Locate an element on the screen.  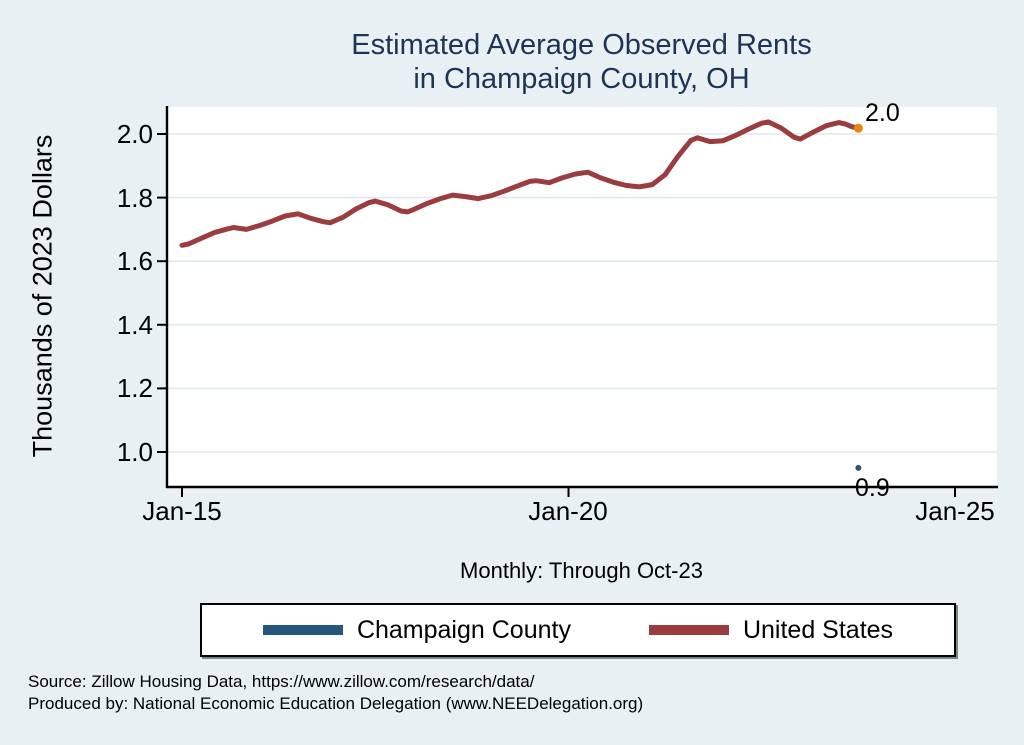
chart-title-line2: in Champaign County, OH is located at coordinates (581, 79).